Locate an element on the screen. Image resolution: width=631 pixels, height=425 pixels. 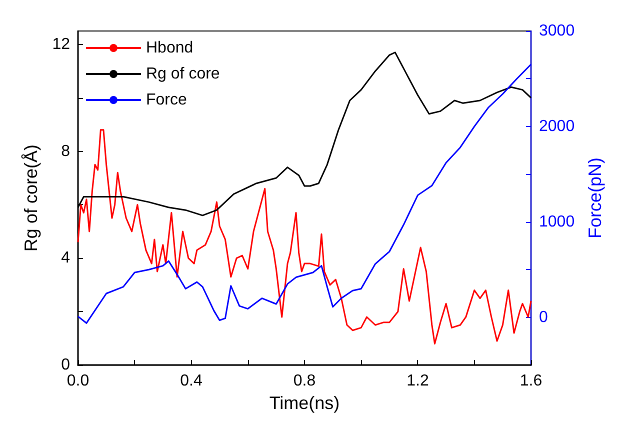
legend-label: Force is located at coordinates (166, 100).